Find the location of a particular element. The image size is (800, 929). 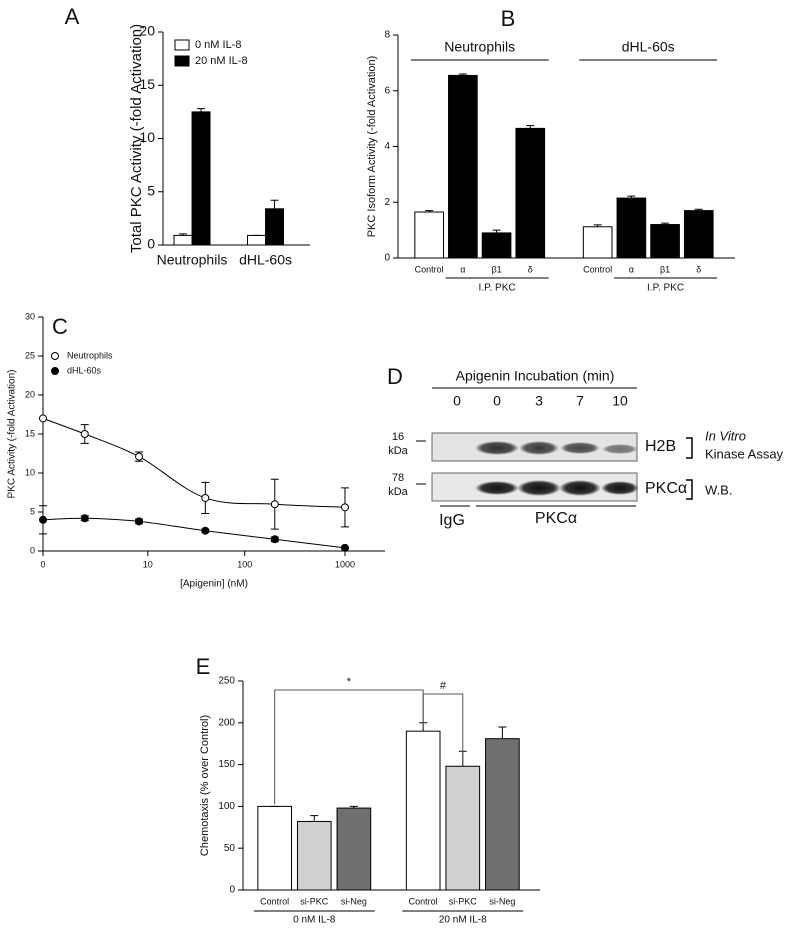

legend-label: 20 nM IL-8 is located at coordinates (221, 61).